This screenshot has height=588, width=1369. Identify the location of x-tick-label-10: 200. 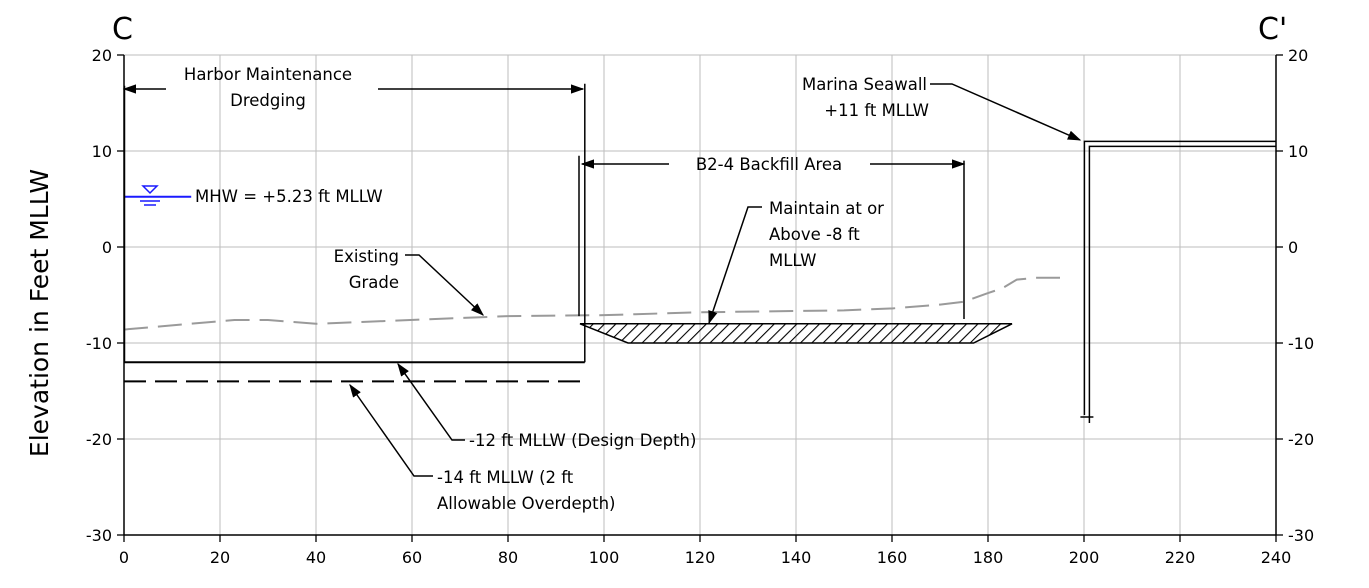
(1084, 557).